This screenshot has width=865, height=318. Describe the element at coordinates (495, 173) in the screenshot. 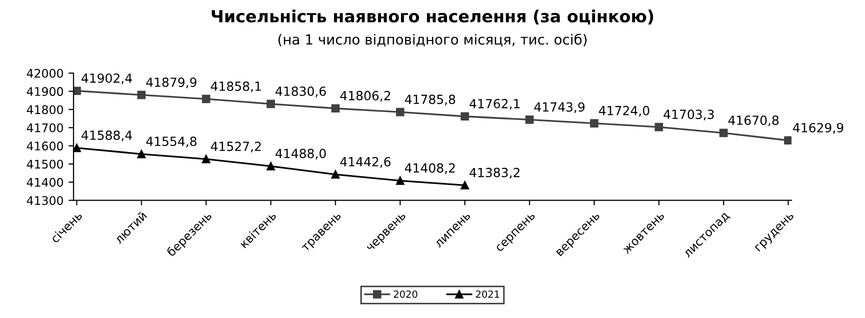

I see `data-label: 41383,2` at that location.